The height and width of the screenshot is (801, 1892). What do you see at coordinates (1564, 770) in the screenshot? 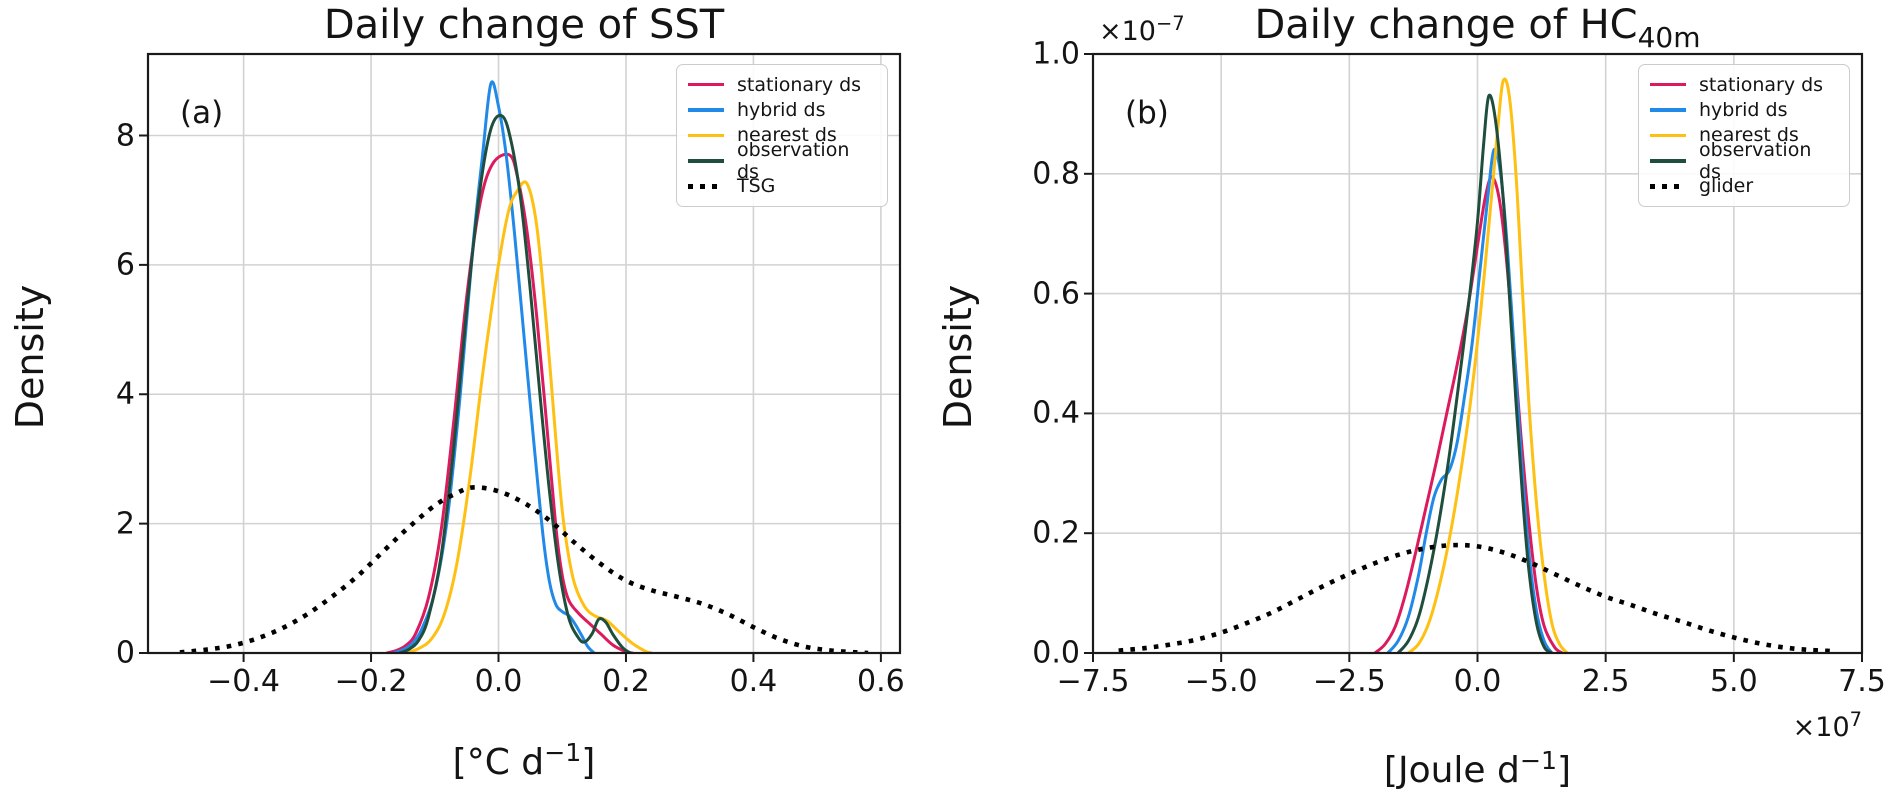
I see `xlabel-b-post: ]` at bounding box center [1564, 770].